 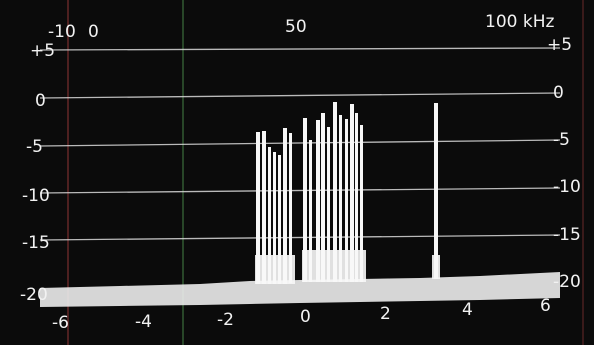 I want to click on top-label-50: 50, so click(x=296, y=27).